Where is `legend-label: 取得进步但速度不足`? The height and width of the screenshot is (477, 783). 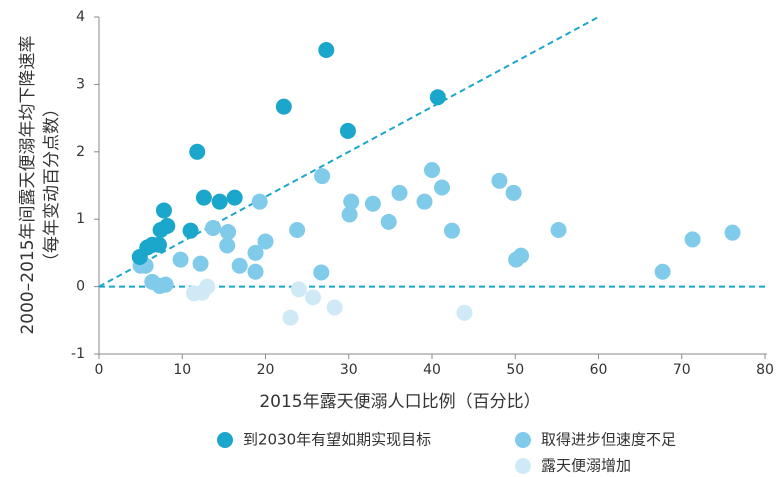 legend-label: 取得进步但速度不足 is located at coordinates (608, 440).